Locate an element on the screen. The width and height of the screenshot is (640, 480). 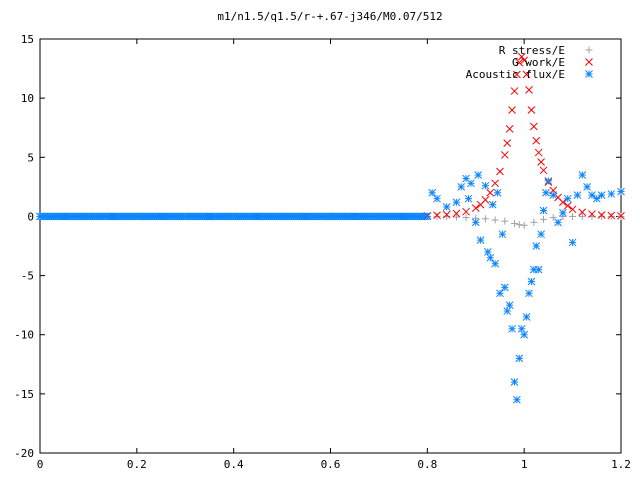
x-tick-label: 0.8 is located at coordinates (427, 464).